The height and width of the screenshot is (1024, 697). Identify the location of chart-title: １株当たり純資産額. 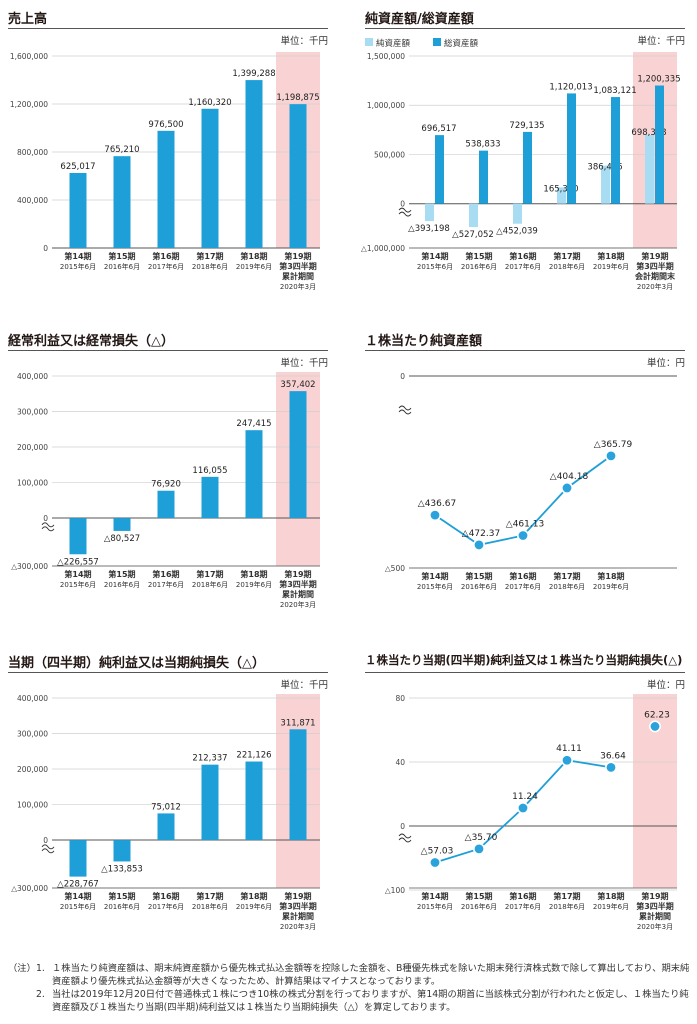
(424, 341).